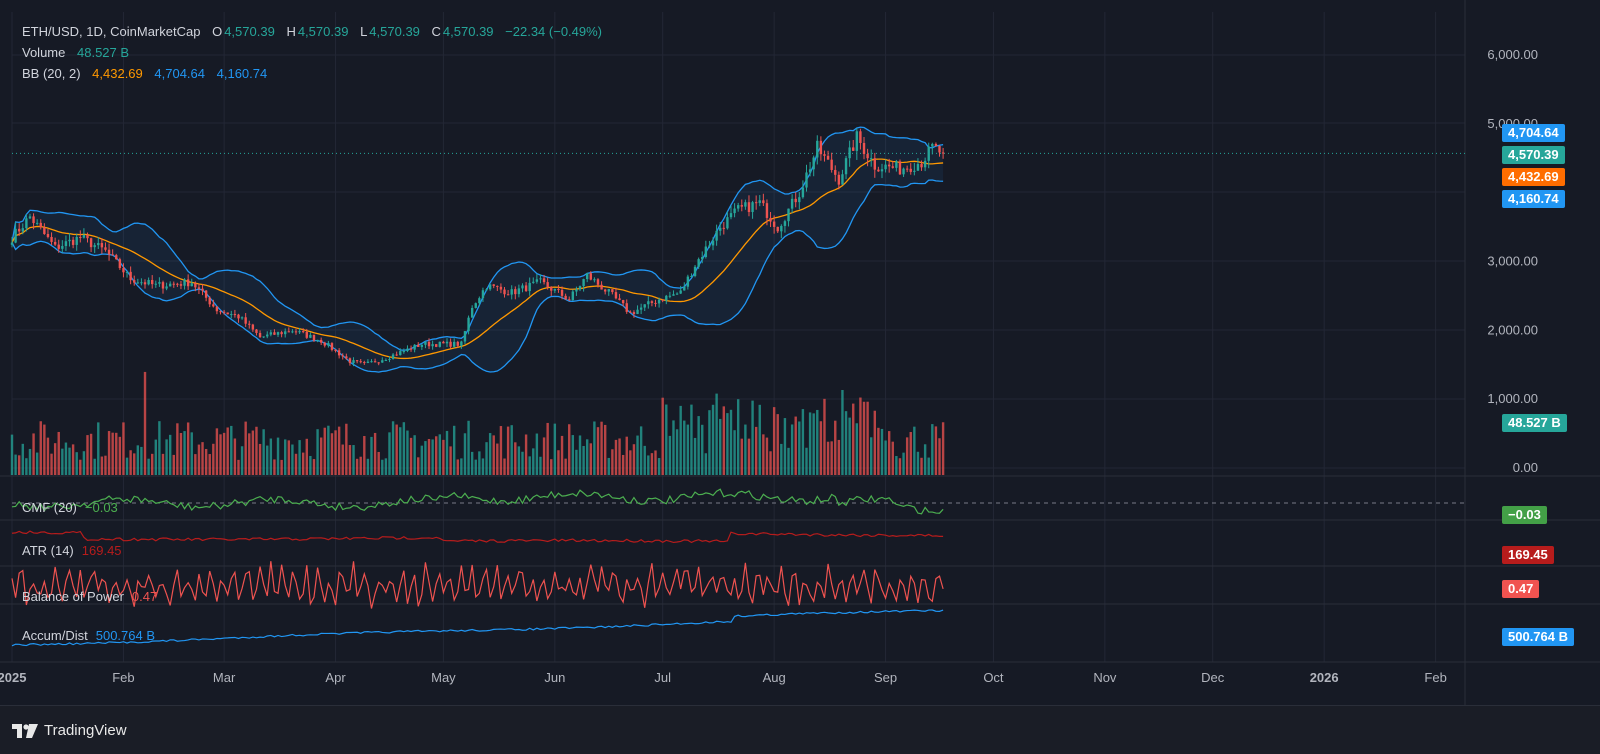  Describe the element at coordinates (335, 677) in the screenshot. I see `x-tick-label: Apr` at that location.